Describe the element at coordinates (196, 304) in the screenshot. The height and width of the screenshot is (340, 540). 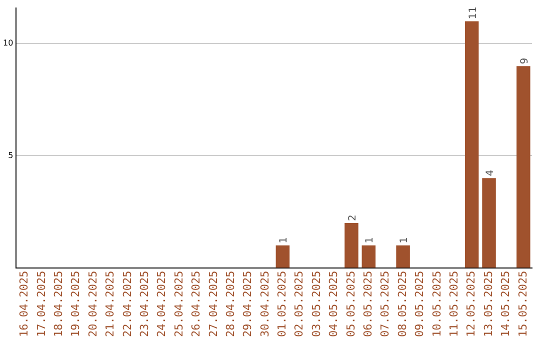
I see `x-tick-label: 26.04.2025` at that location.